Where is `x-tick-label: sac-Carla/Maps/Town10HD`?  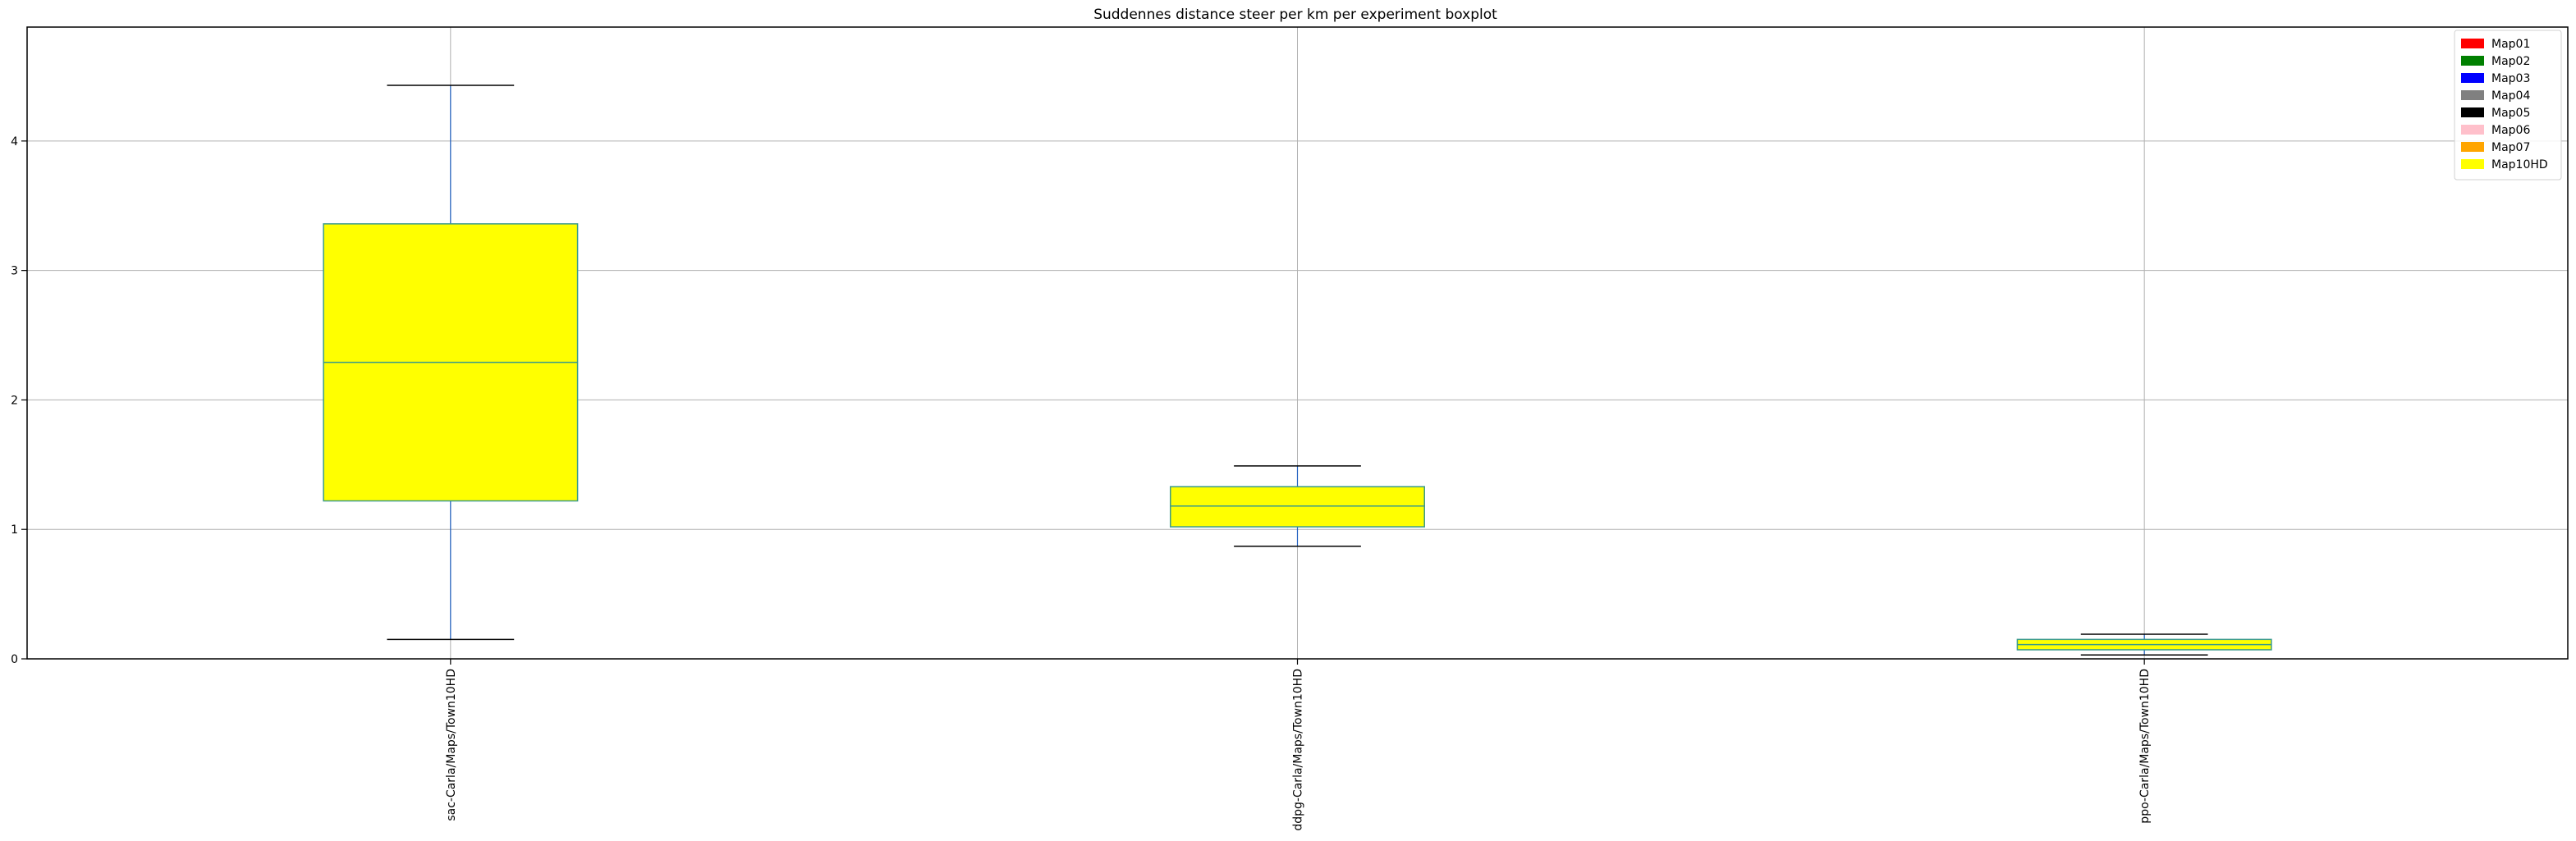 x-tick-label: sac-Carla/Maps/Town10HD is located at coordinates (452, 745).